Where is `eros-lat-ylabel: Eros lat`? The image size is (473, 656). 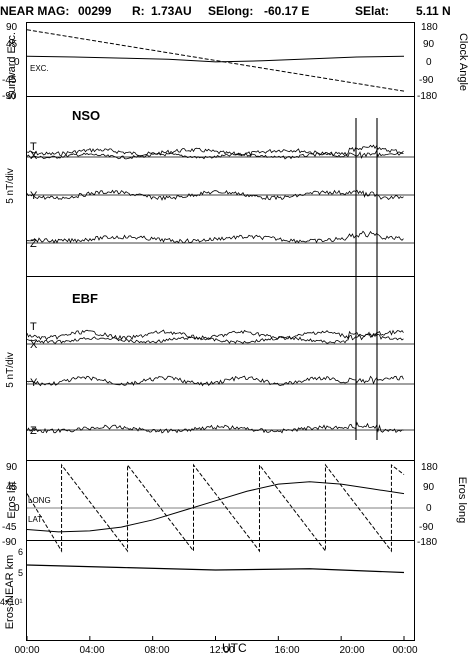 eros-lat-ylabel: Eros lat is located at coordinates (12, 499).